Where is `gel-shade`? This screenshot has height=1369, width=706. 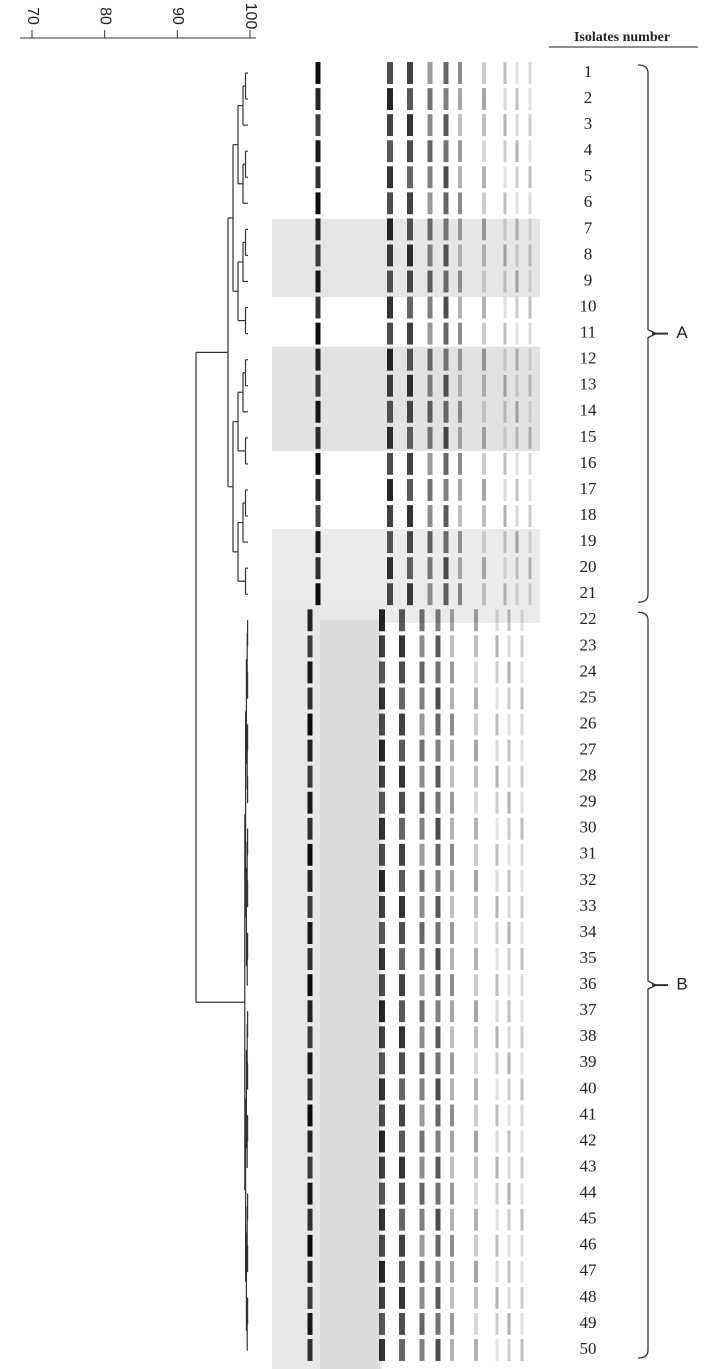
gel-shade is located at coordinates (350, 994).